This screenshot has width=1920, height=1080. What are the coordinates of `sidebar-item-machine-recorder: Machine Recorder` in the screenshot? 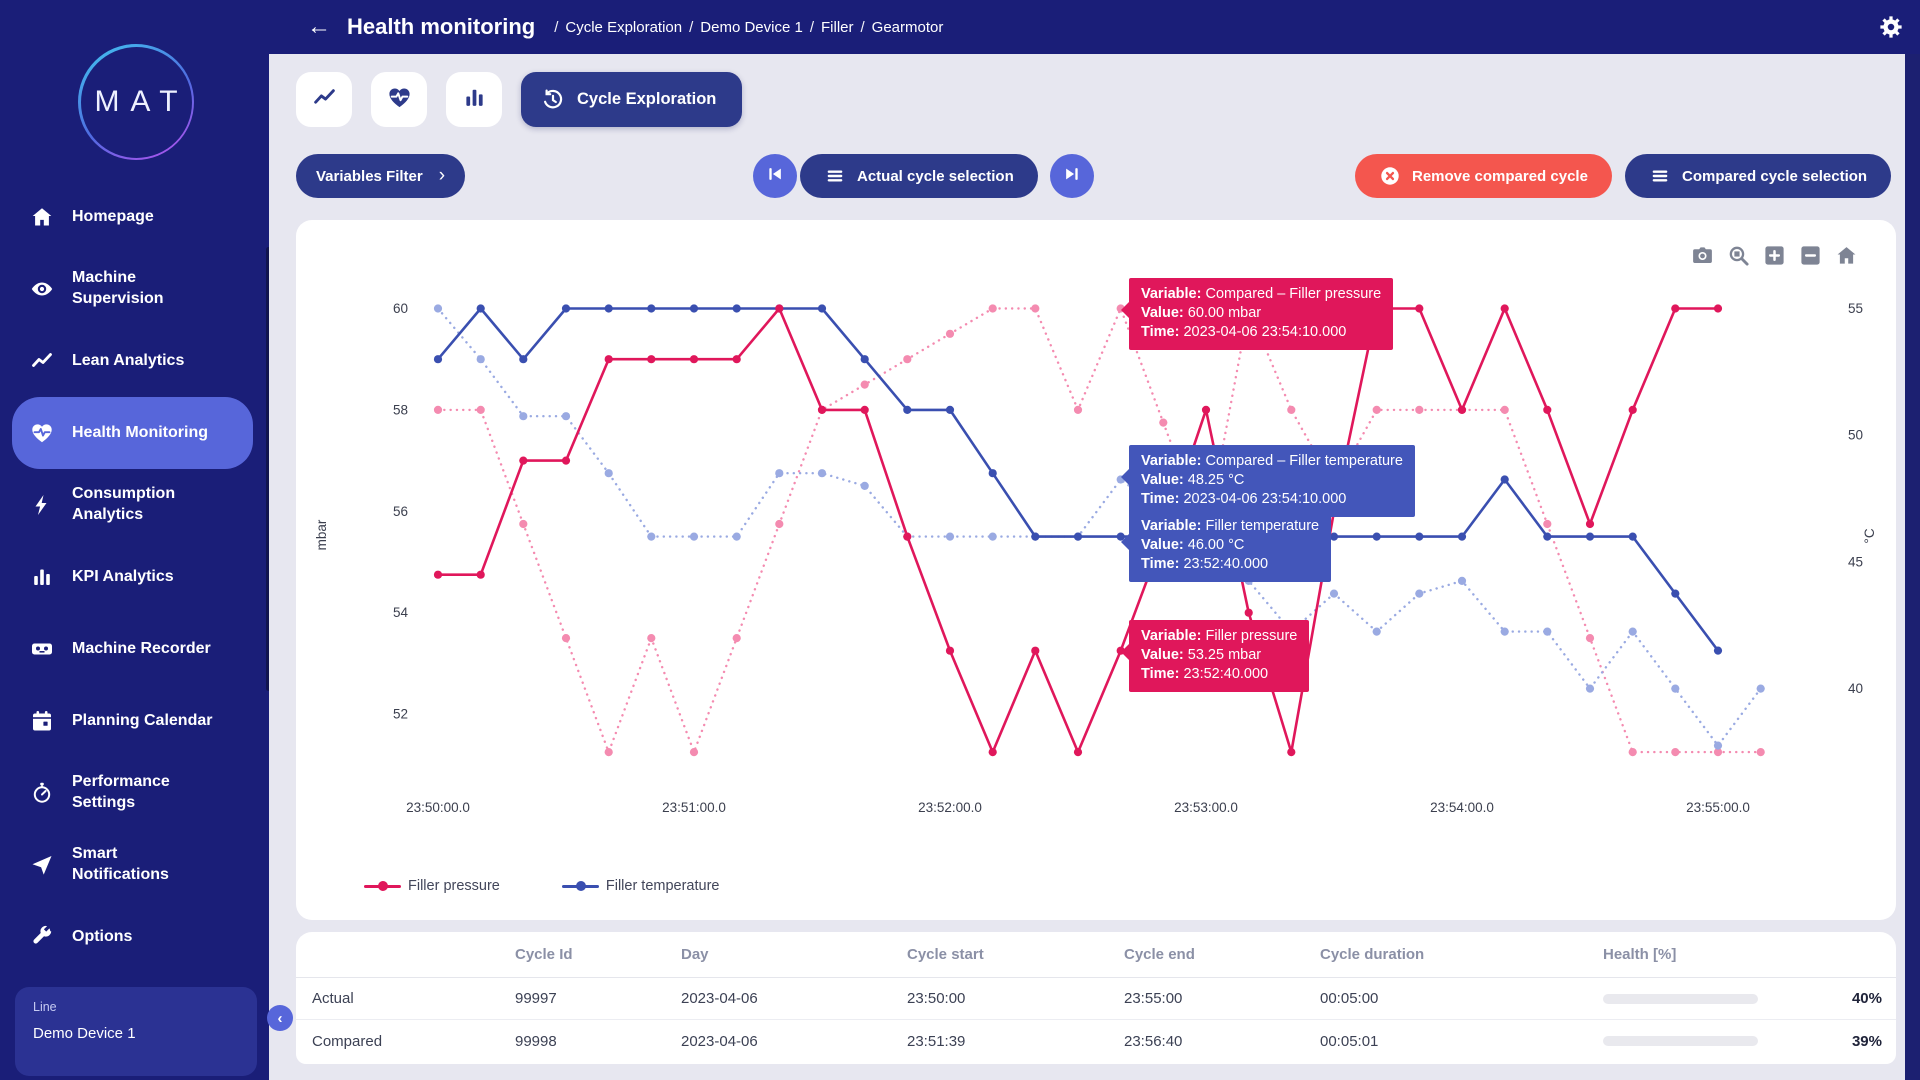 It's located at (132, 649).